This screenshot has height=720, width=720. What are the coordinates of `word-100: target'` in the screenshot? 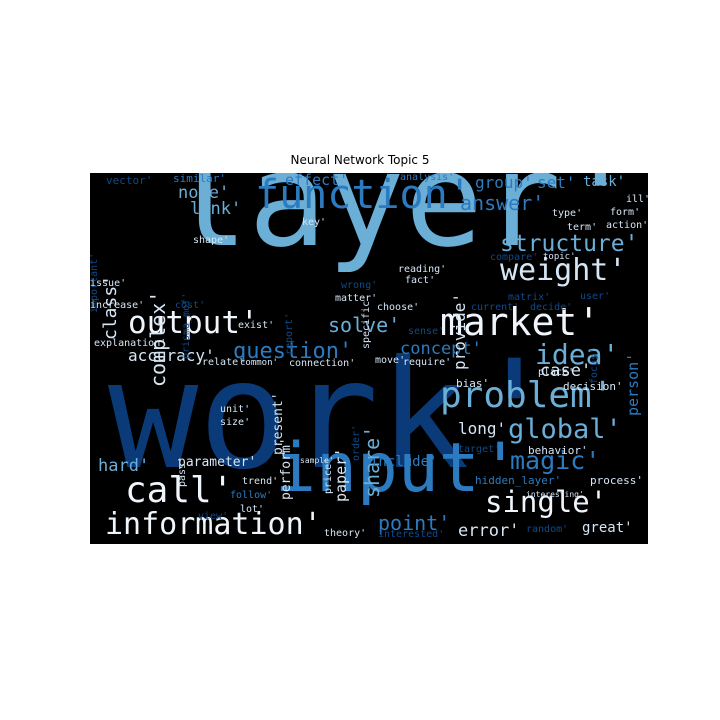 It's located at (479, 449).